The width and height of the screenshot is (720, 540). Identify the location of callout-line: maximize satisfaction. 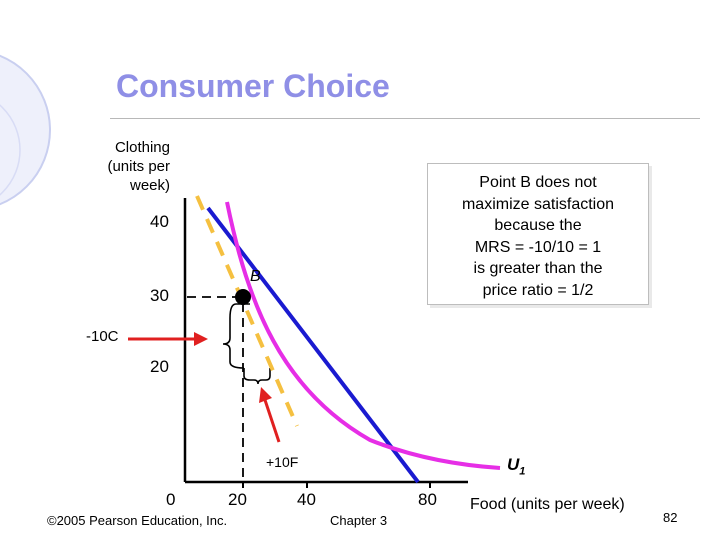
(538, 204).